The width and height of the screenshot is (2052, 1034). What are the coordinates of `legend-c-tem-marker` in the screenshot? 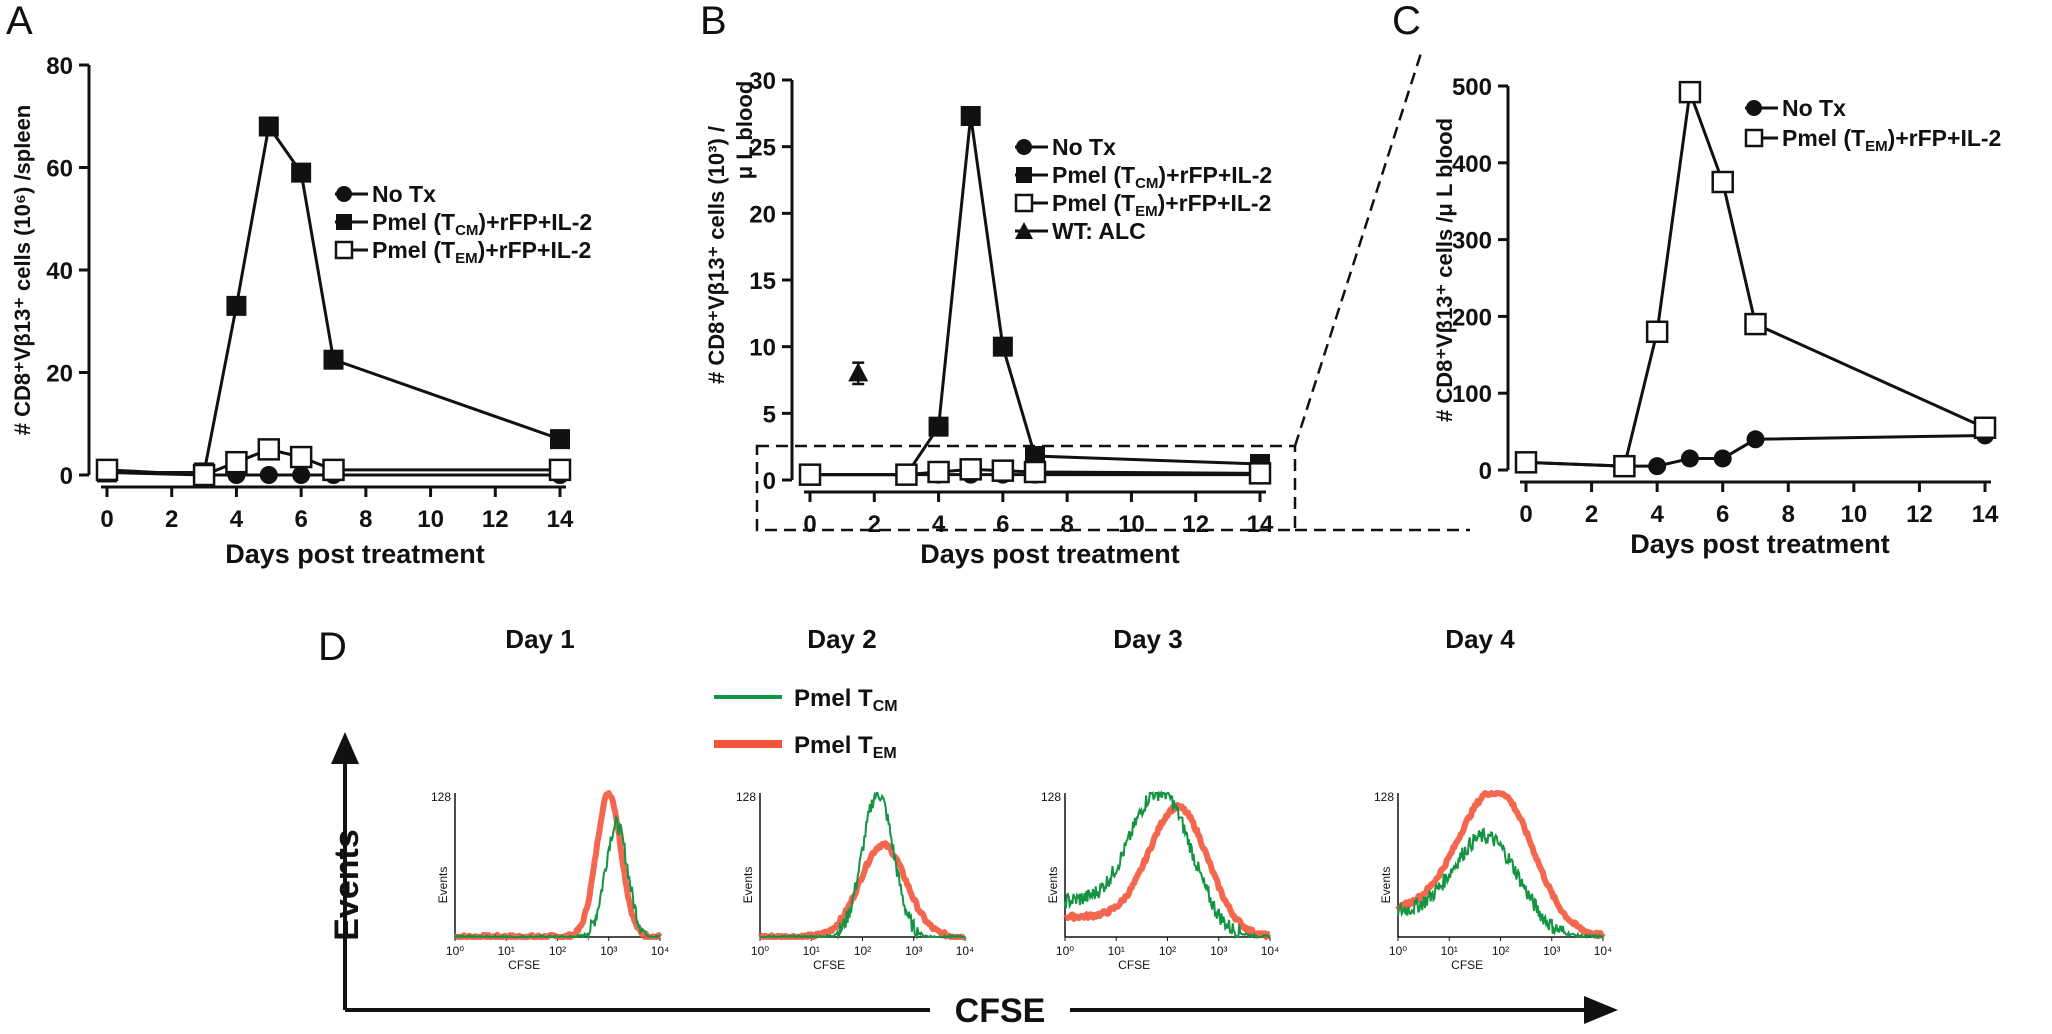 It's located at (1754, 138).